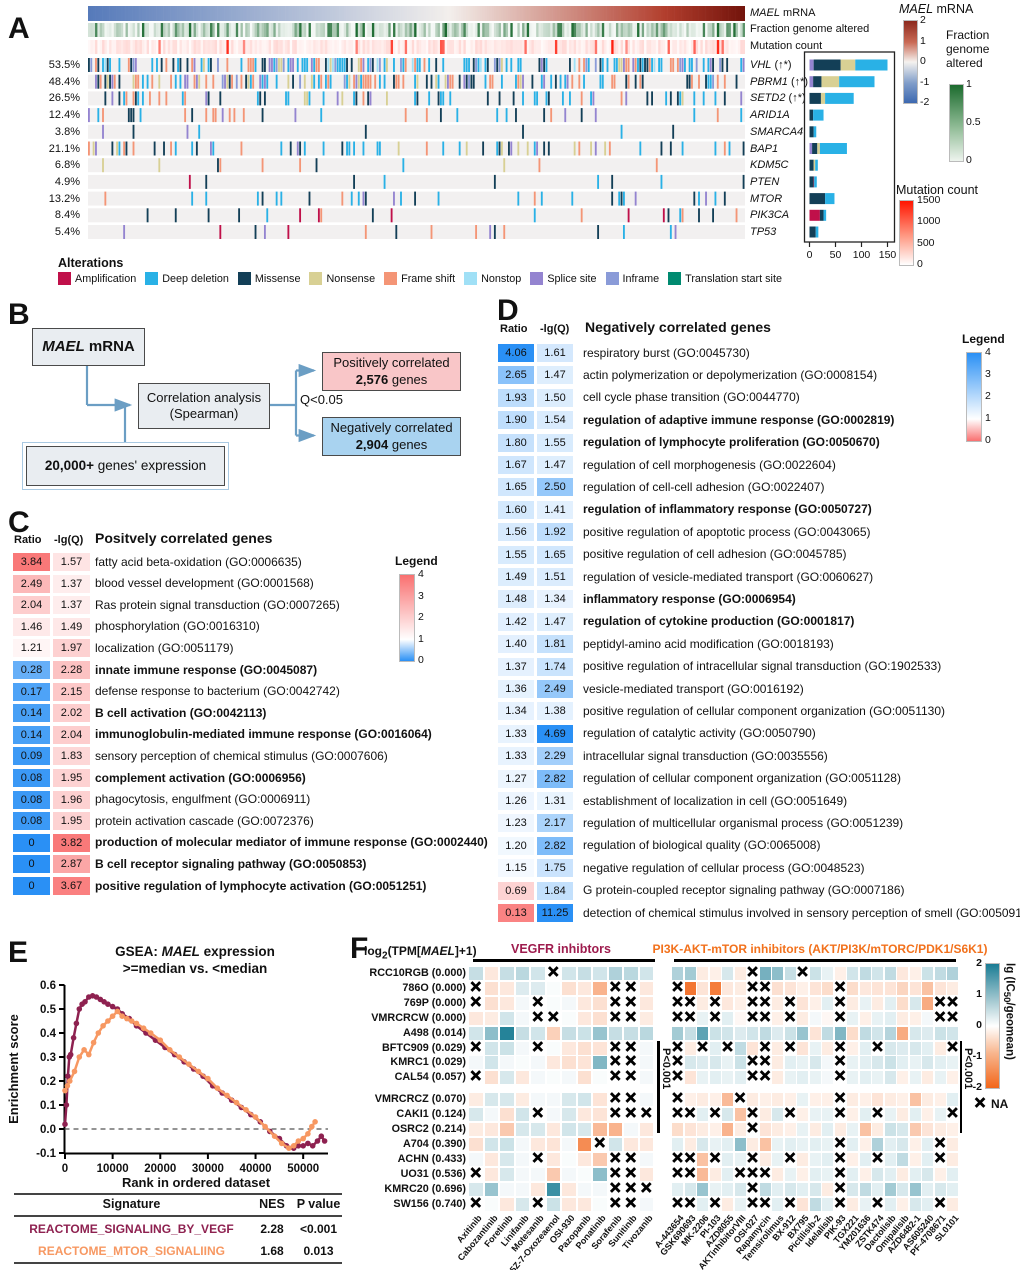 Image resolution: width=1020 pixels, height=1270 pixels. What do you see at coordinates (71, 886) in the screenshot?
I see `go-q-cell: 3.67` at bounding box center [71, 886].